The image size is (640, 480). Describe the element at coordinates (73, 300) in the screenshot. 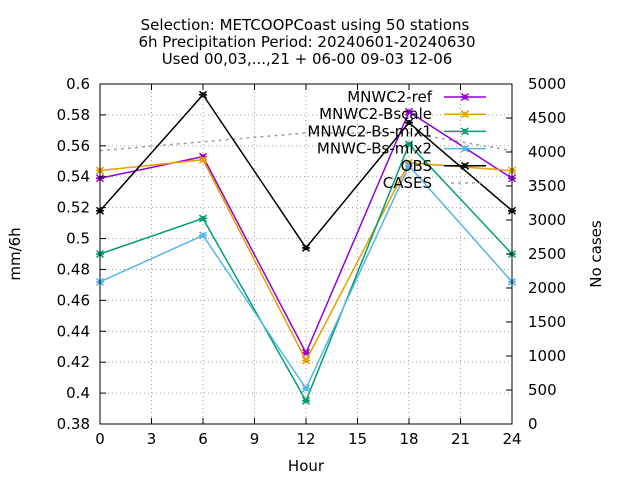

I see `y-tick-label: 0.46` at that location.